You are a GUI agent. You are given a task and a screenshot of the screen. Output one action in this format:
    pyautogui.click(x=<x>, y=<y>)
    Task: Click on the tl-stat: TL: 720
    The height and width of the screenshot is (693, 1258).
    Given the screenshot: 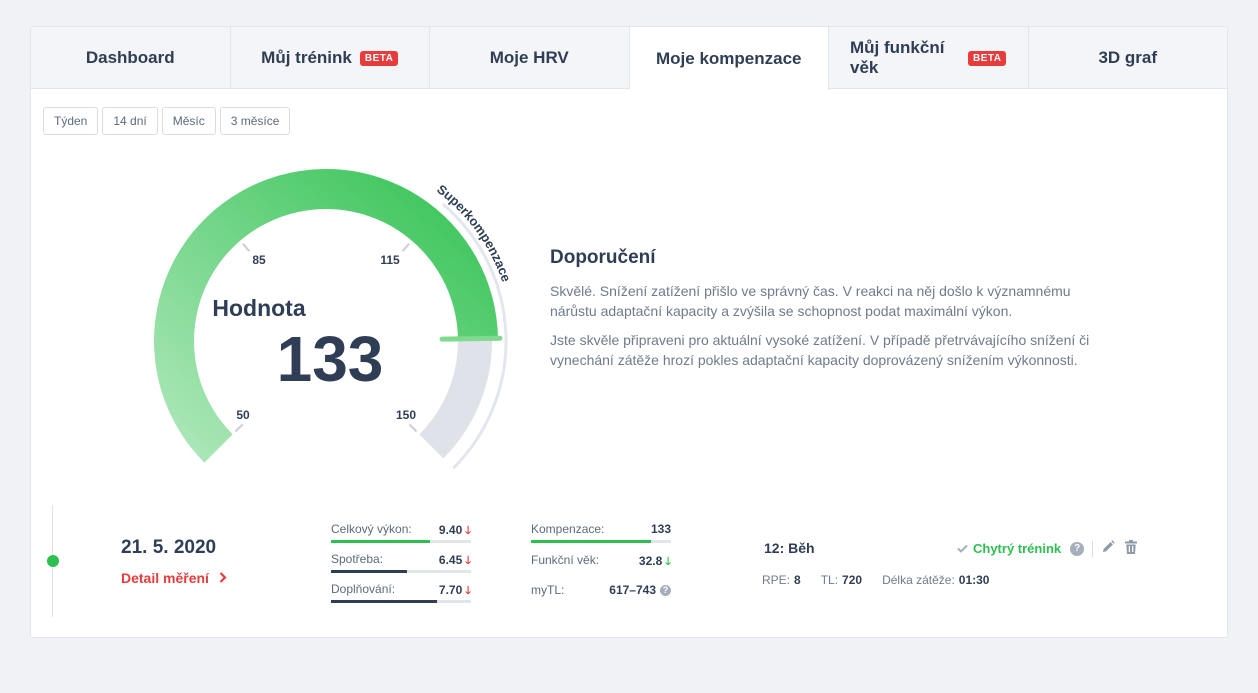 What is the action you would take?
    pyautogui.click(x=841, y=580)
    